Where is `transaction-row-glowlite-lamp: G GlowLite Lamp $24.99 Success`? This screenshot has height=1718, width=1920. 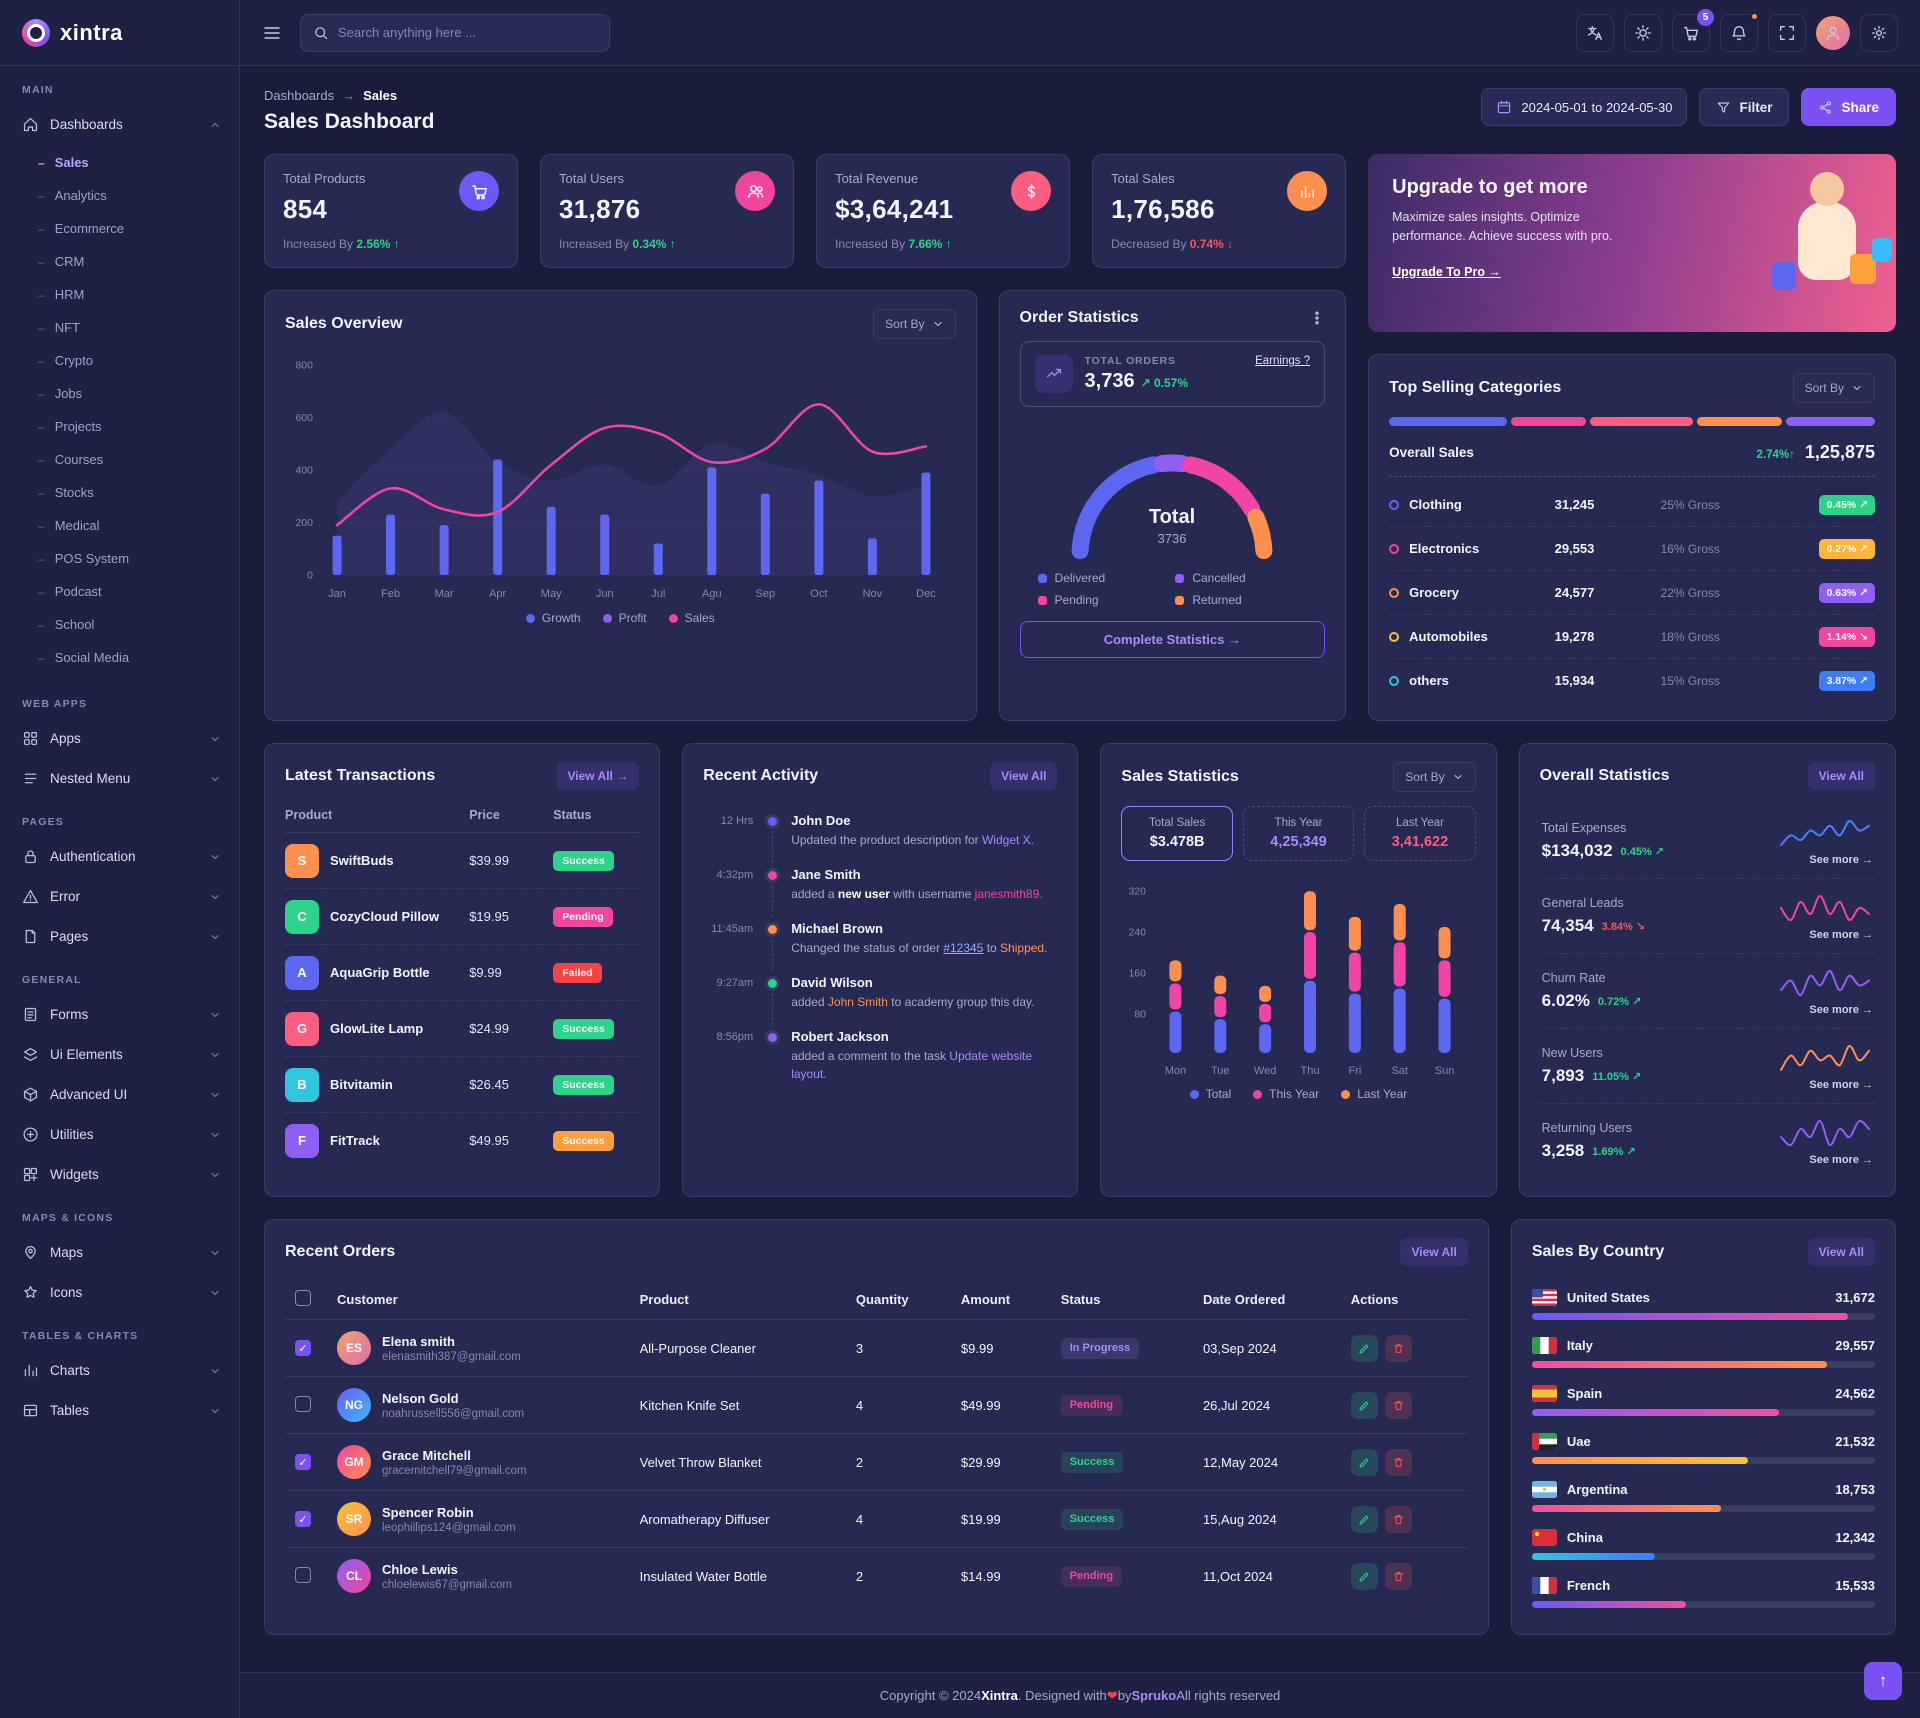
transaction-row-glowlite-lamp: G GlowLite Lamp $24.99 Success is located at coordinates (462, 1029).